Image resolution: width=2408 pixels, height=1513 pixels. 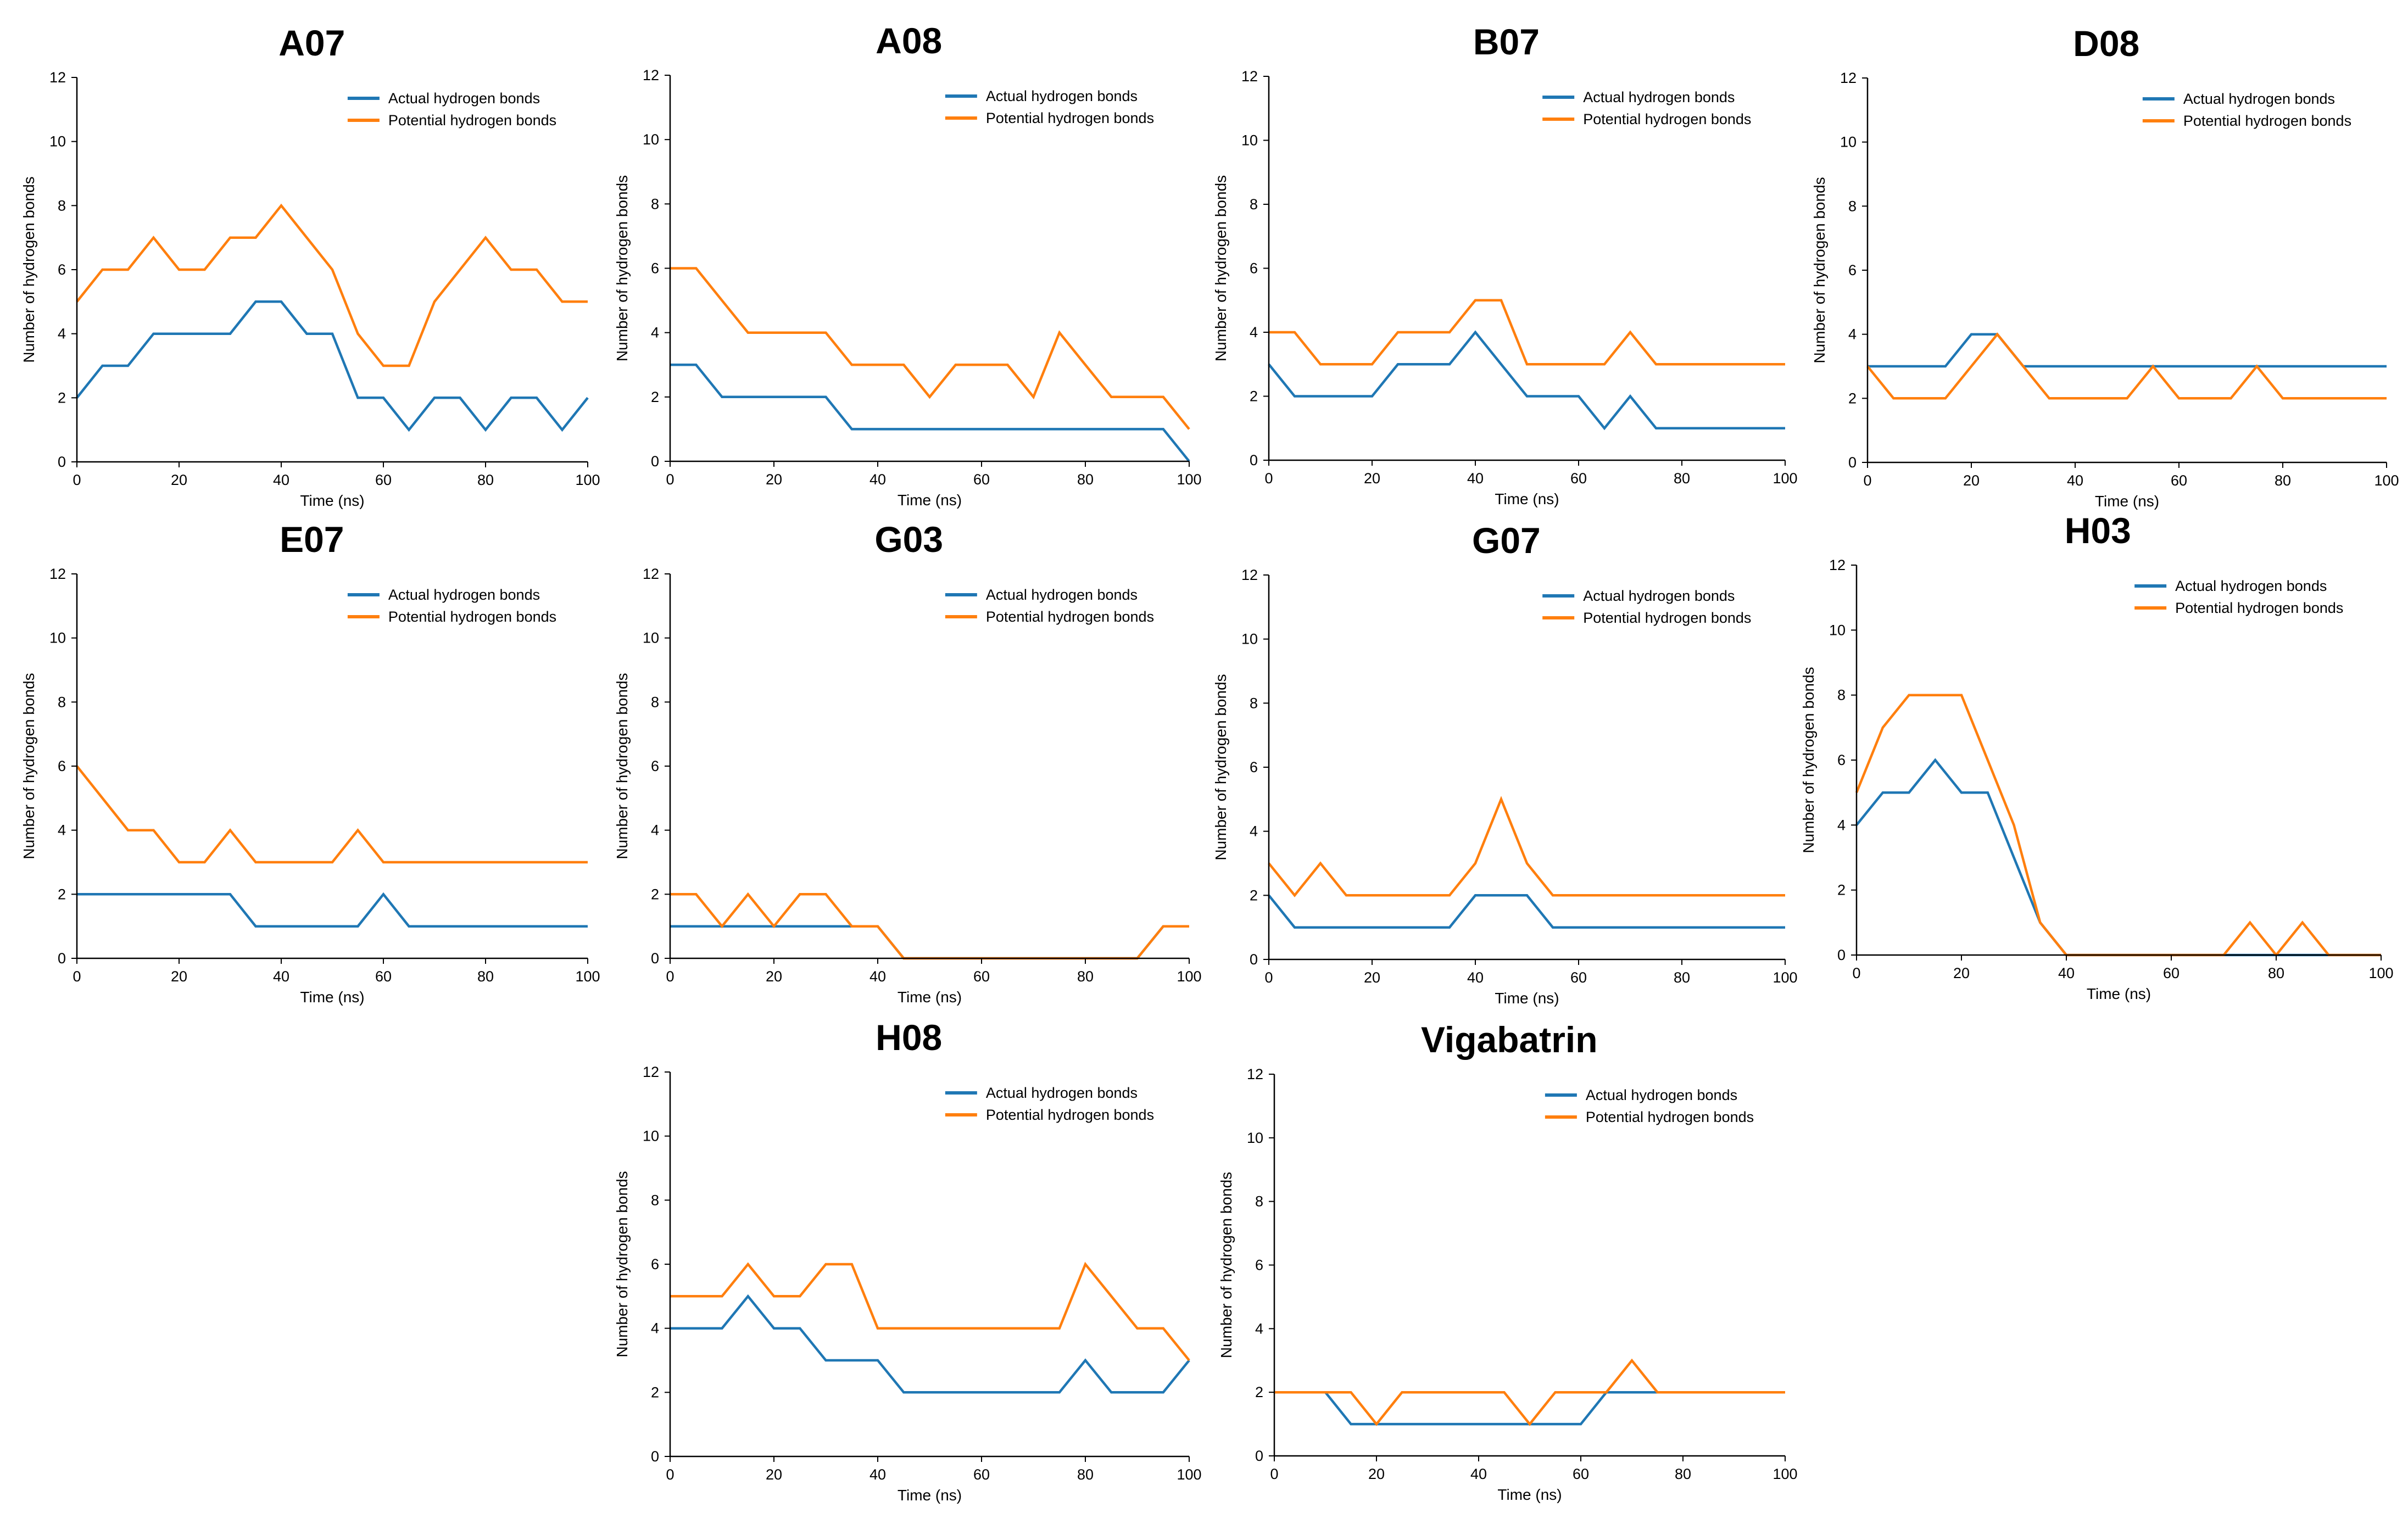 I want to click on chart-title: H08, so click(x=909, y=1038).